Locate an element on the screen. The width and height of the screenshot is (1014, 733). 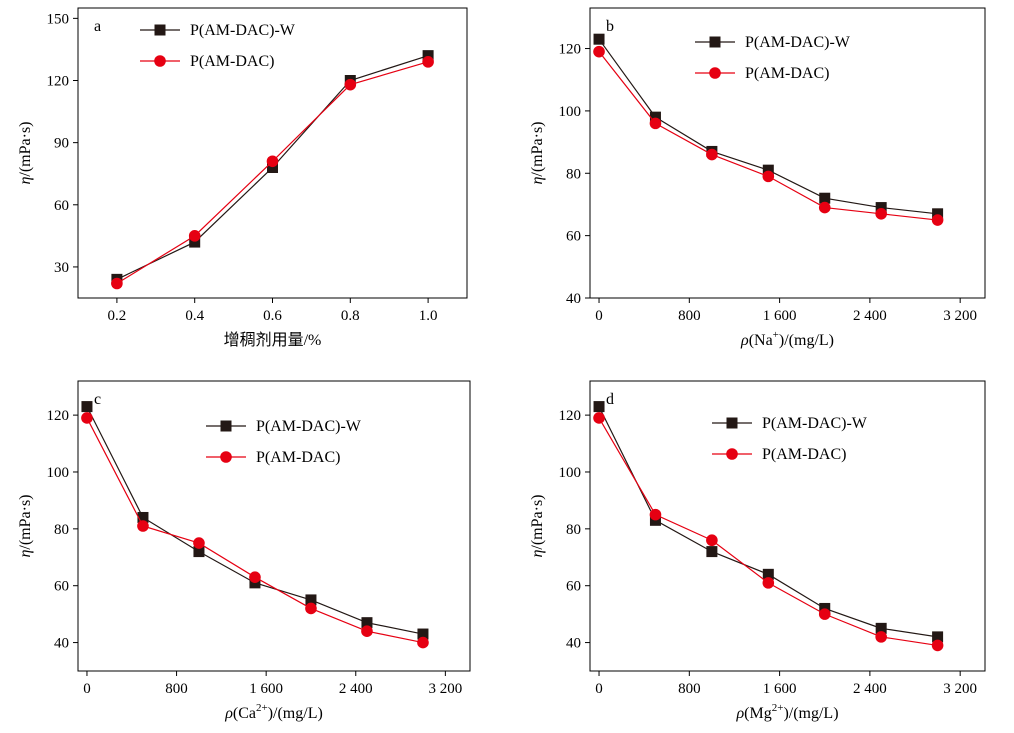
x-tick-label: 0.6 is located at coordinates (272, 316).